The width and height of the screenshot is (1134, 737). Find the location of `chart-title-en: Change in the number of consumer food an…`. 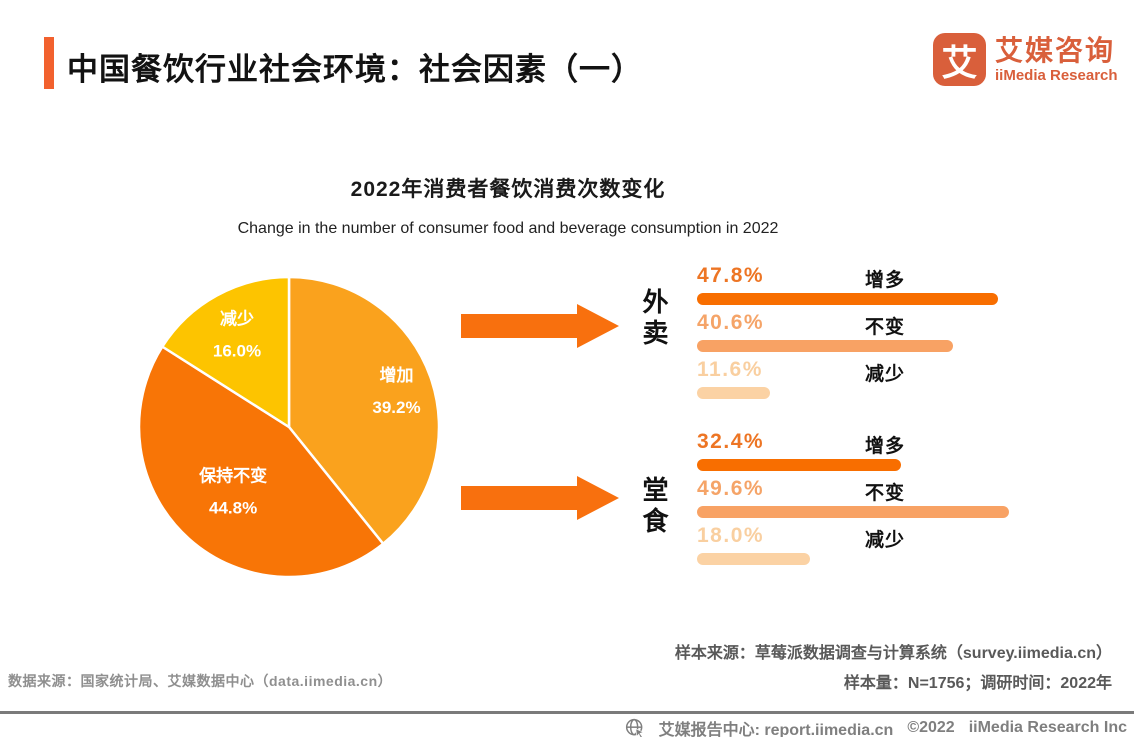

chart-title-en: Change in the number of consumer food an… is located at coordinates (508, 228).